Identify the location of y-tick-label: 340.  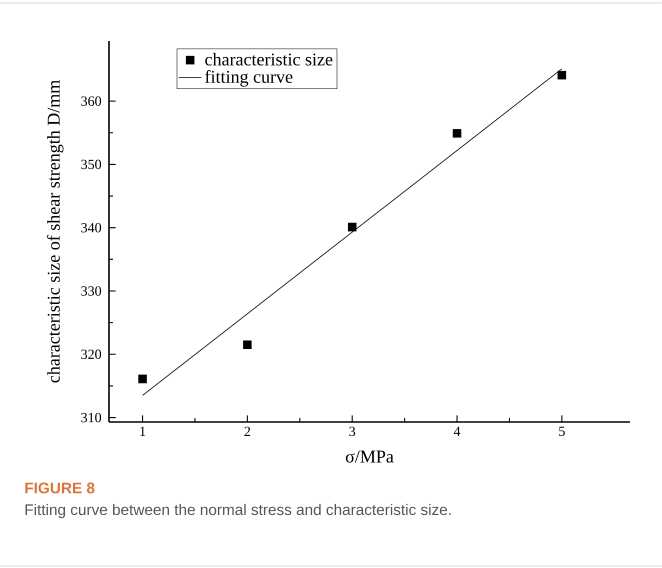
(91, 227).